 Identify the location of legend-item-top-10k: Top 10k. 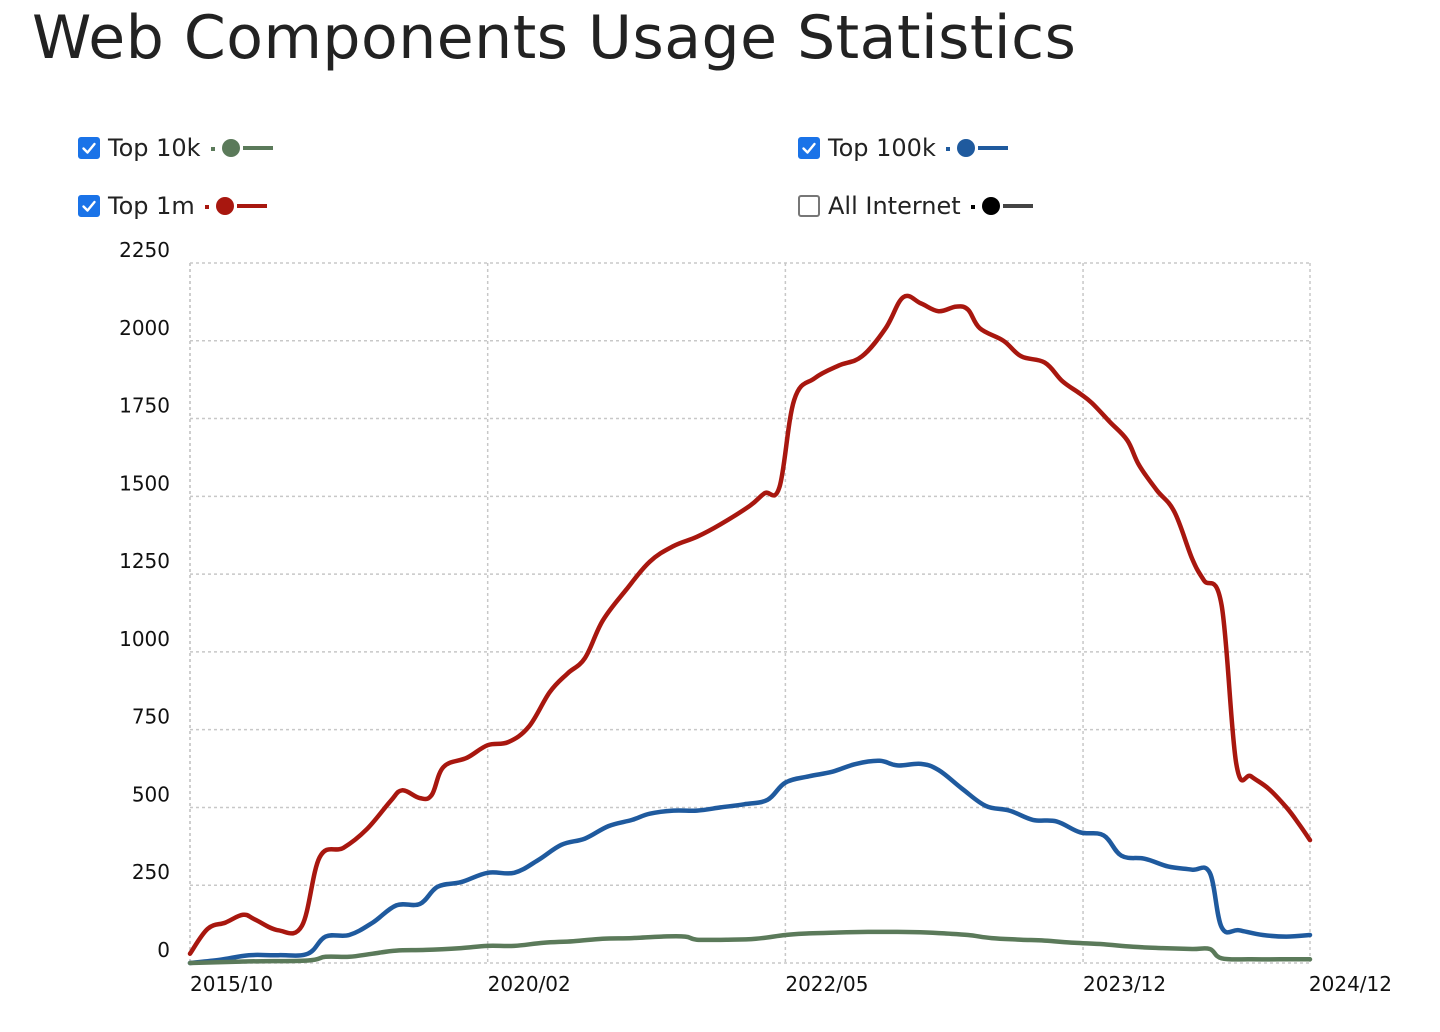
(176, 148).